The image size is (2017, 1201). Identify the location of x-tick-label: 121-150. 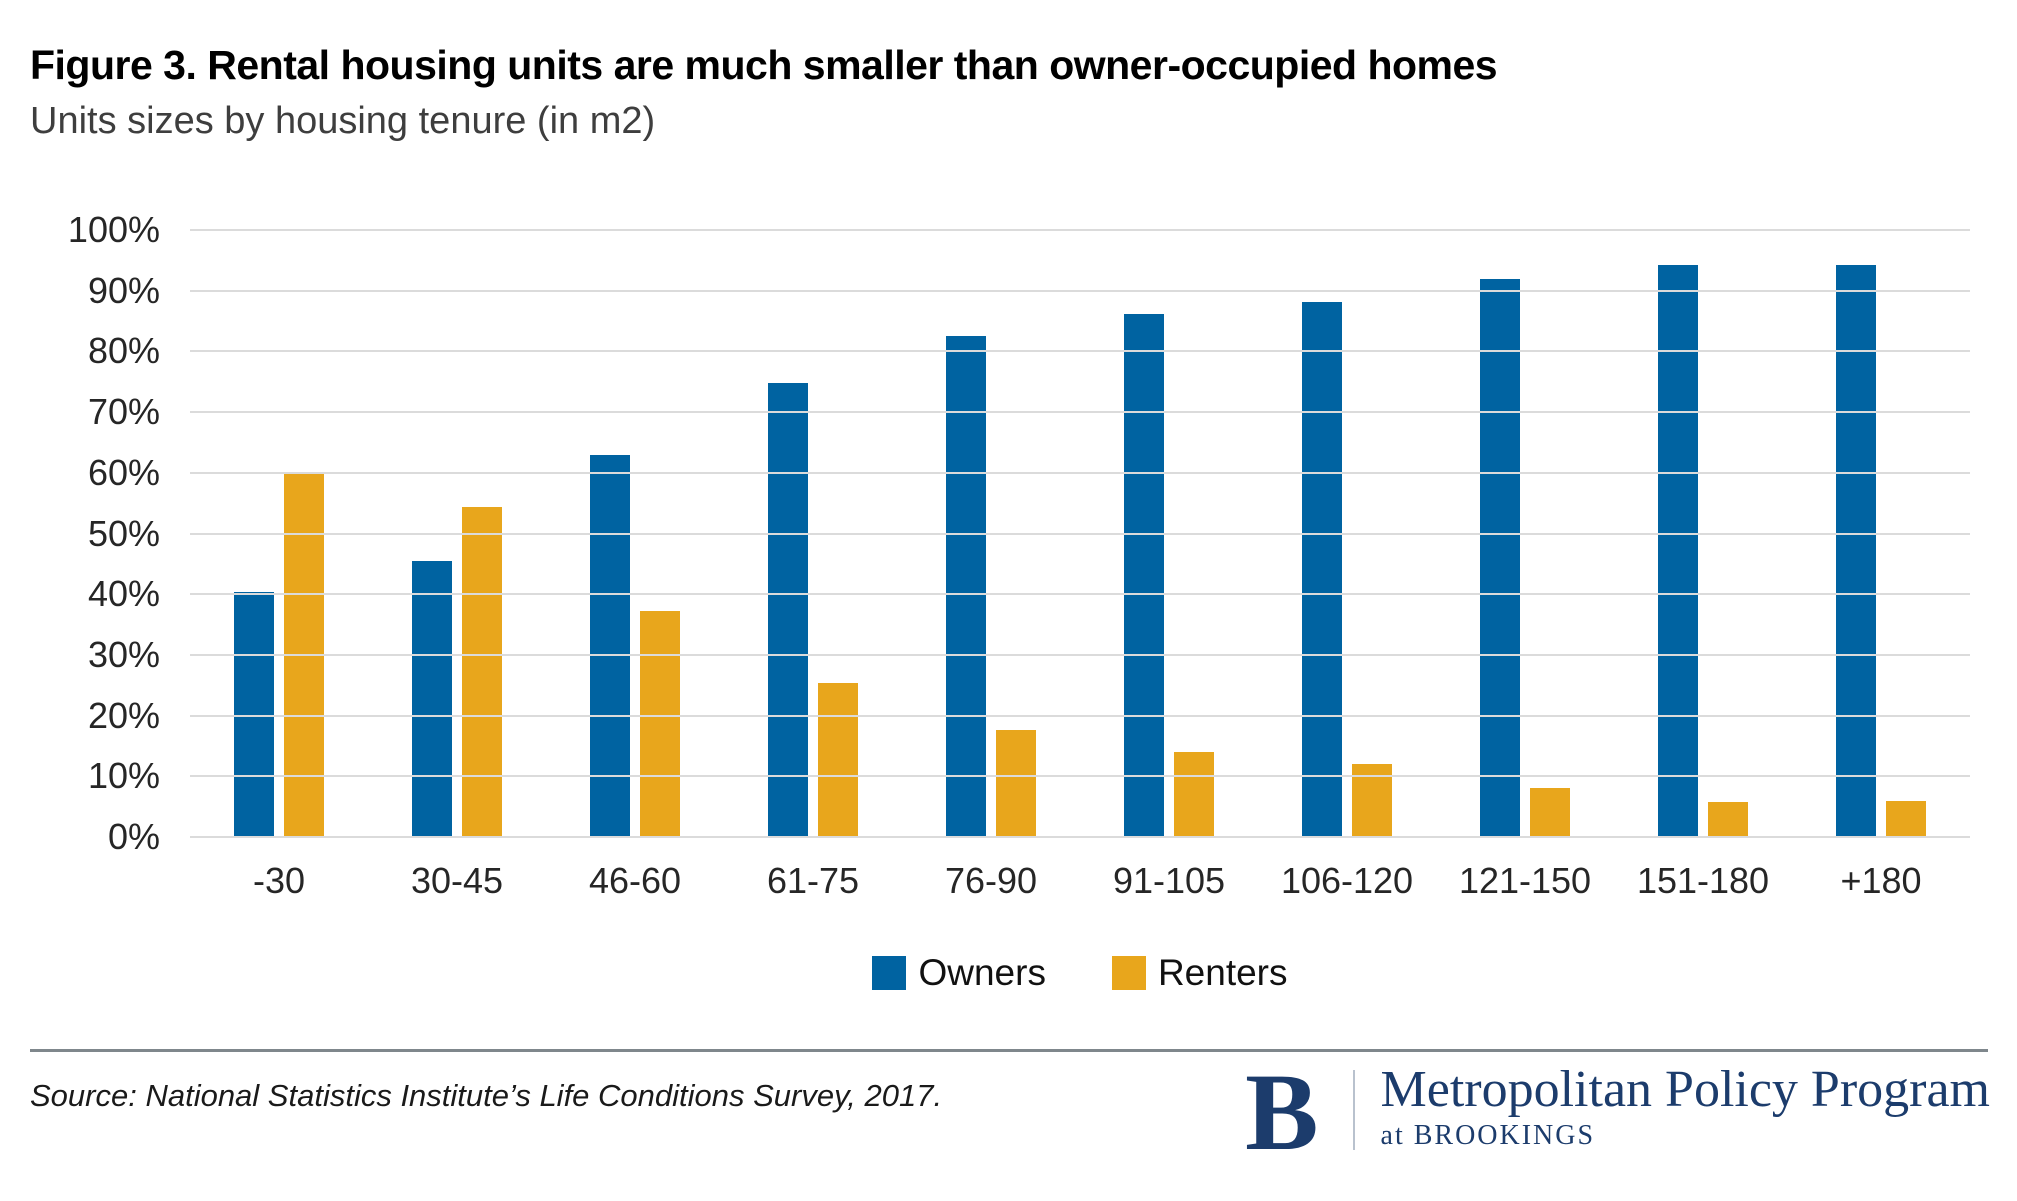
(1525, 880).